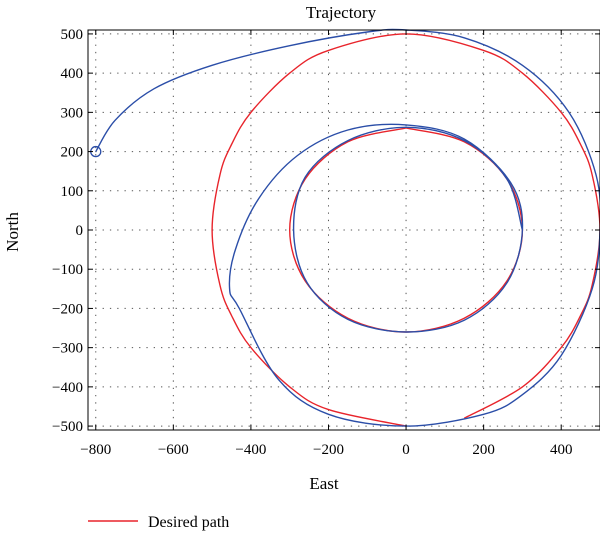 This screenshot has width=600, height=536. I want to click on x-axis-label: East, so click(324, 483).